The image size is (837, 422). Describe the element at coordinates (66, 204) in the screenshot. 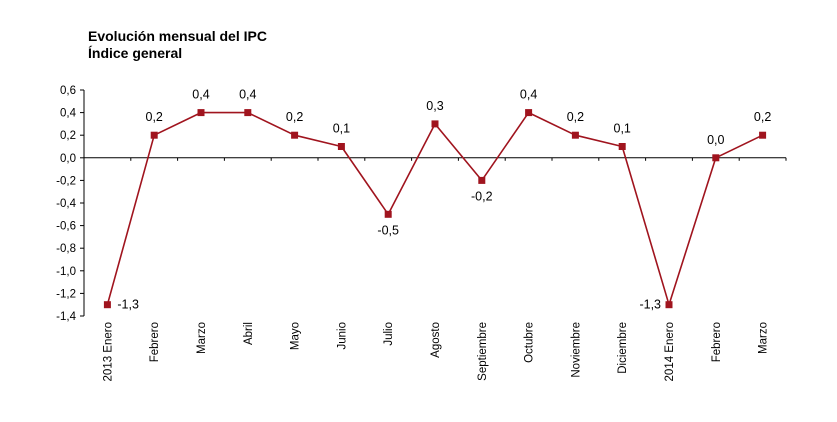

I see `y-tick-label: -0,4` at that location.